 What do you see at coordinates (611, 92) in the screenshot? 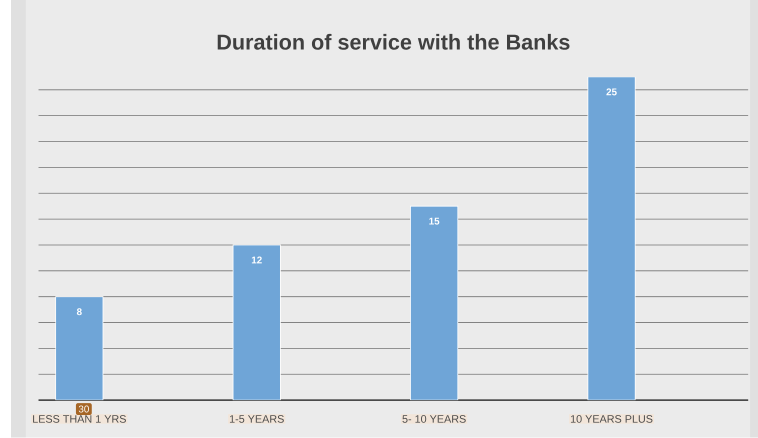
I see `data-label: 25` at bounding box center [611, 92].